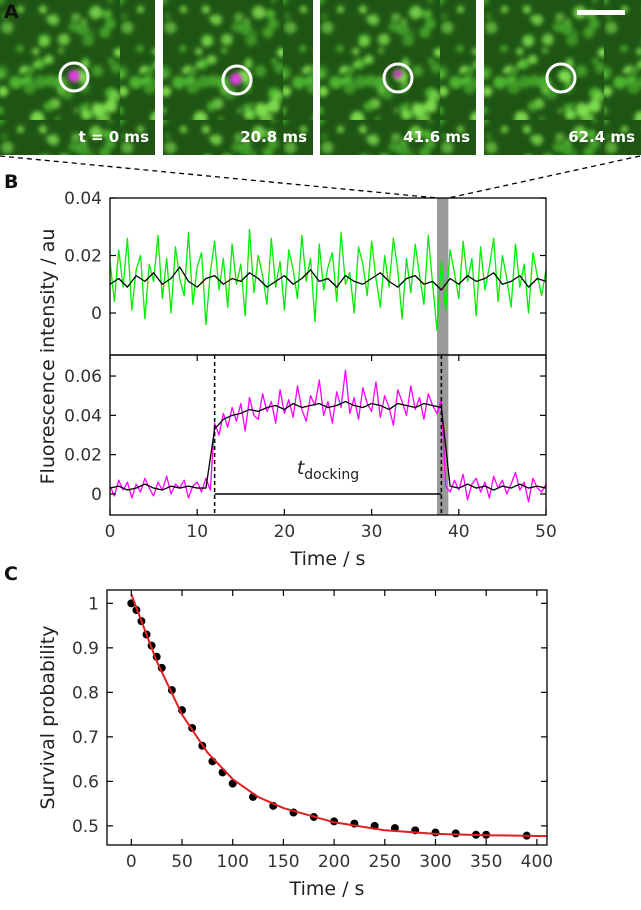 Image resolution: width=641 pixels, height=910 pixels. I want to click on frame-tile: 62.4 ms, so click(562, 77).